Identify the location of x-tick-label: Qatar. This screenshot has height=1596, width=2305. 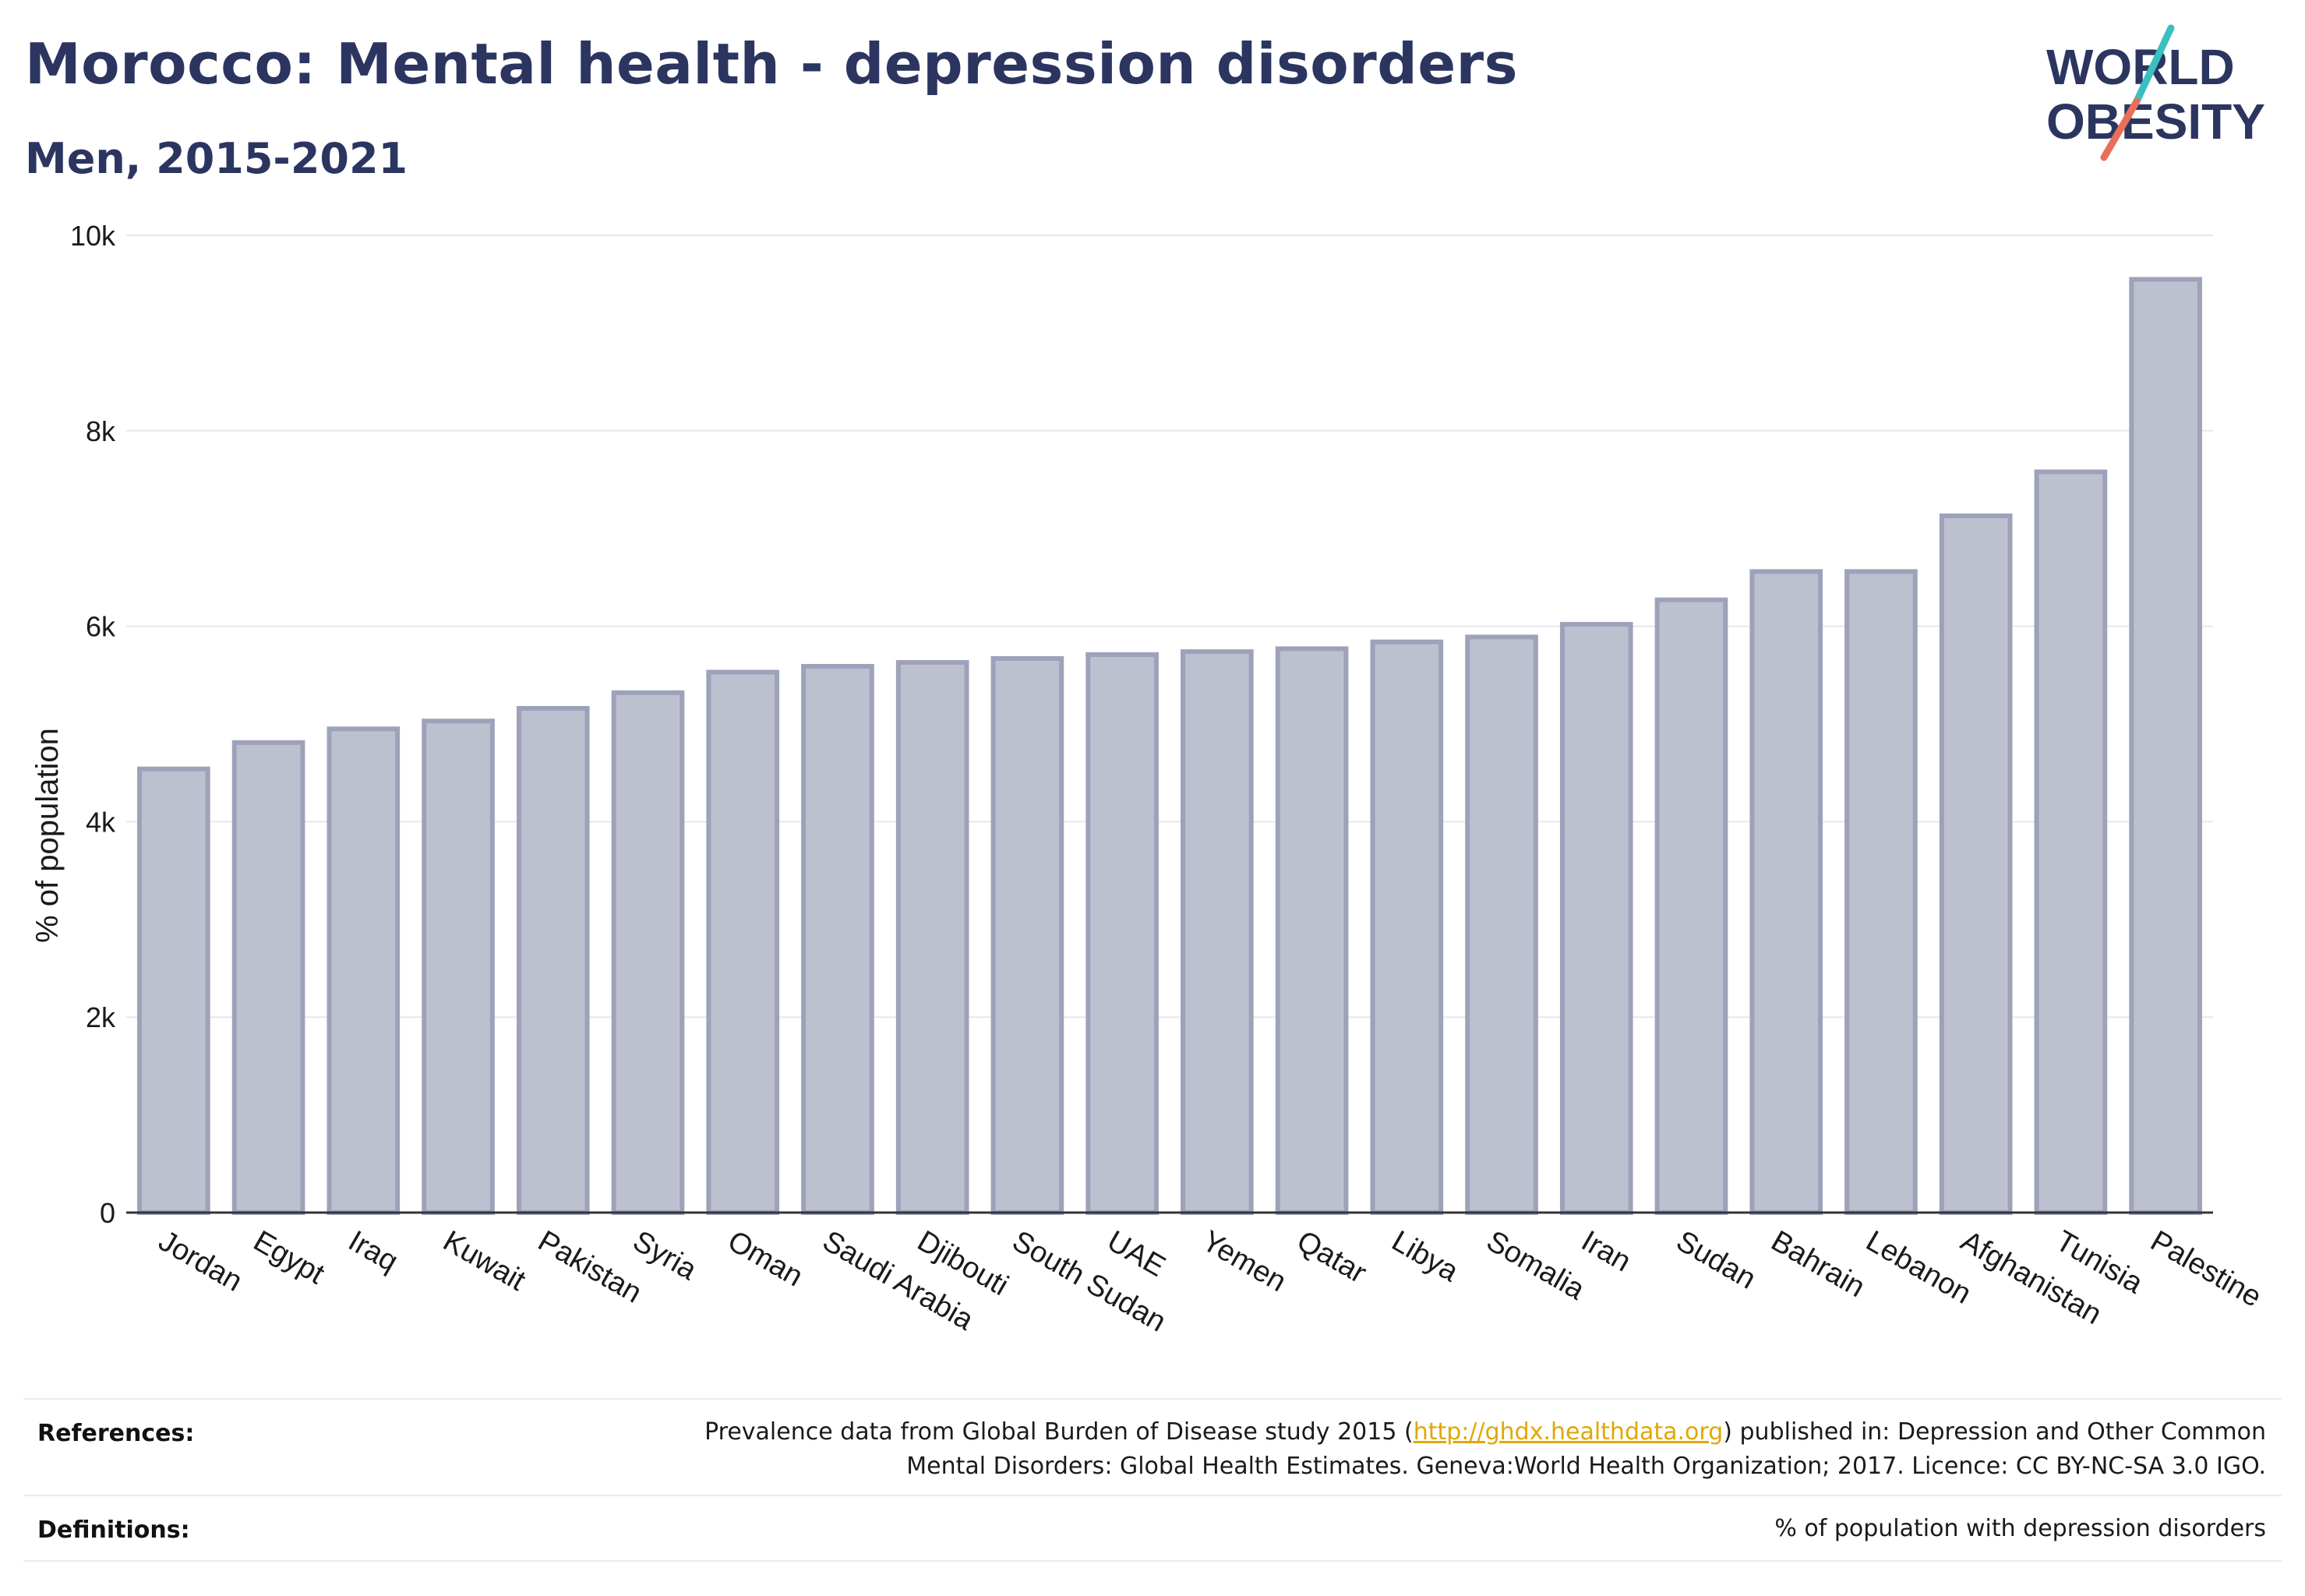
(1331, 1257).